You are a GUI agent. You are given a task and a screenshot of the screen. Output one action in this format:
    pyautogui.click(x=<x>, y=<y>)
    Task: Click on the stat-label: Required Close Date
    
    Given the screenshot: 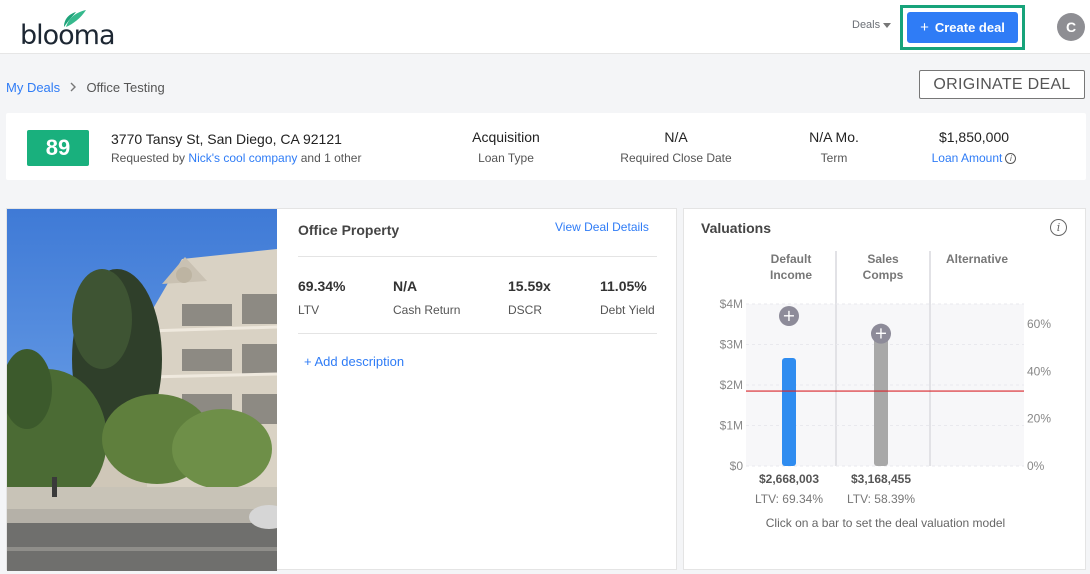 What is the action you would take?
    pyautogui.click(x=676, y=158)
    